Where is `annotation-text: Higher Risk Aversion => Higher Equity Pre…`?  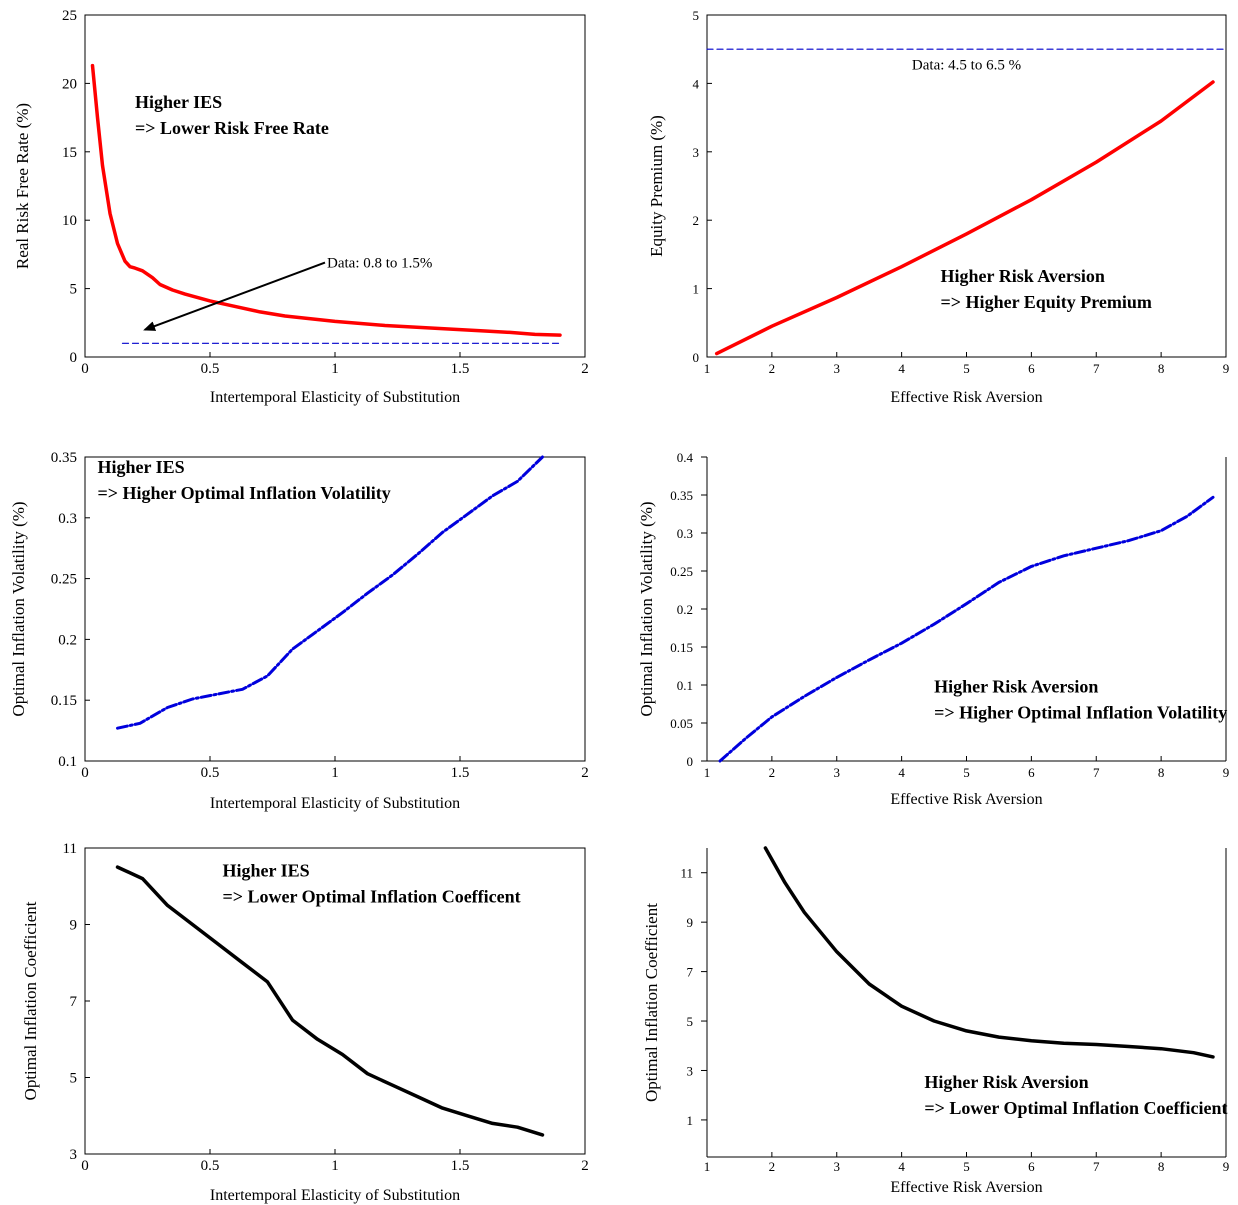
annotation-text: Higher Risk Aversion => Higher Equity Pre… is located at coordinates (1046, 289).